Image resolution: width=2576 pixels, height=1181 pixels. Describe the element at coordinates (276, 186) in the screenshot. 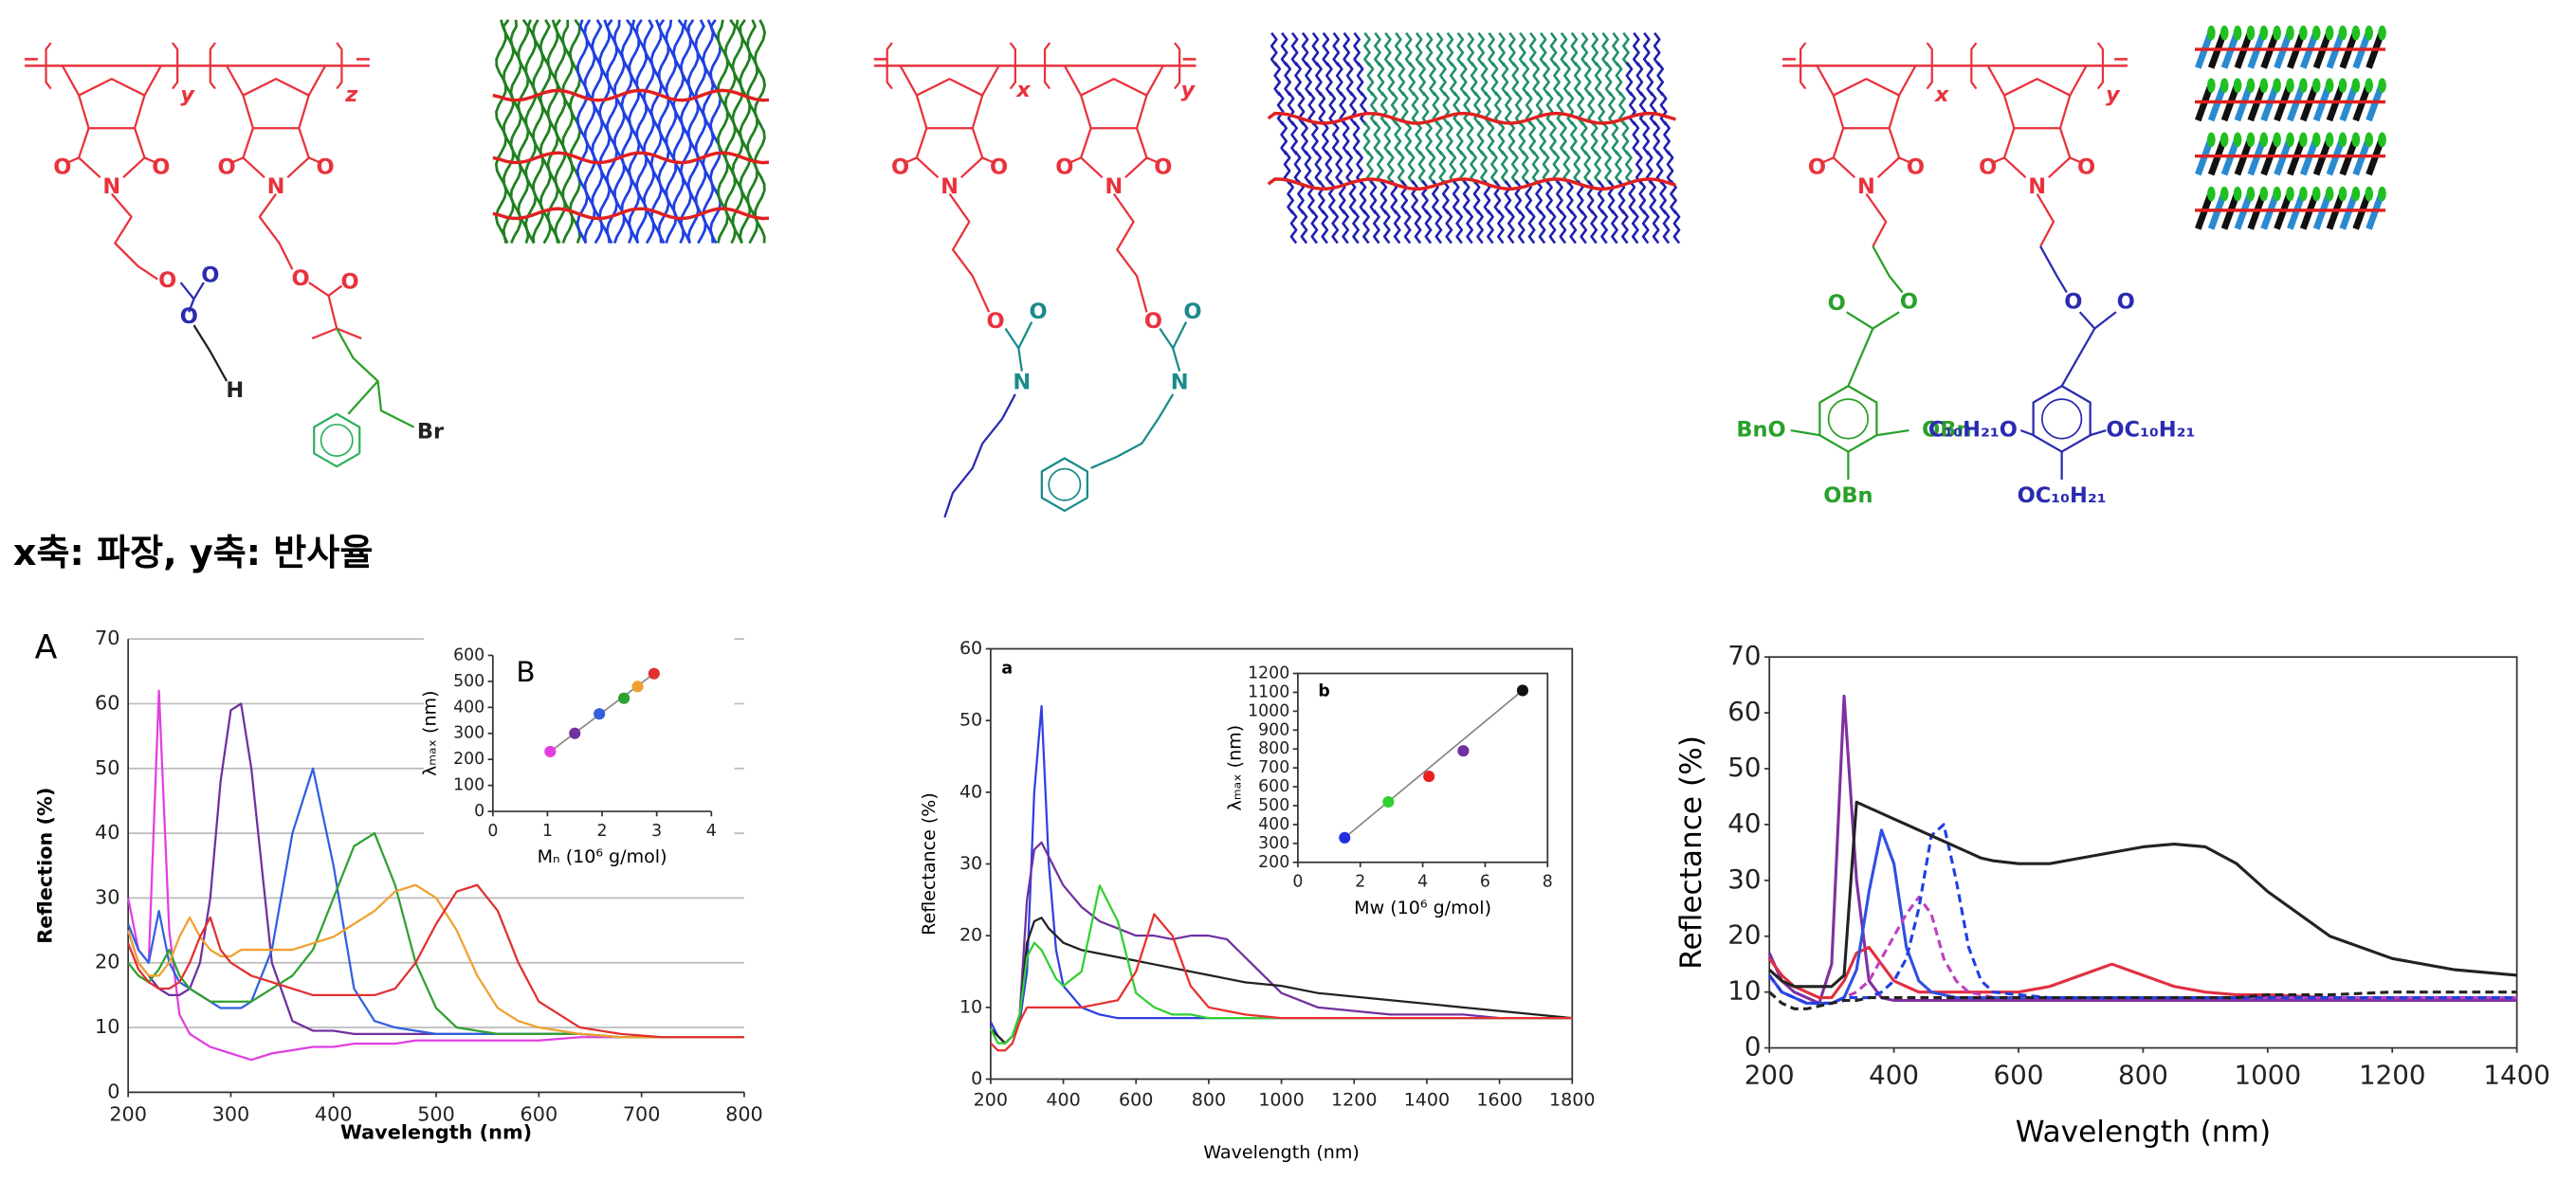

I see `atom-label: N` at that location.